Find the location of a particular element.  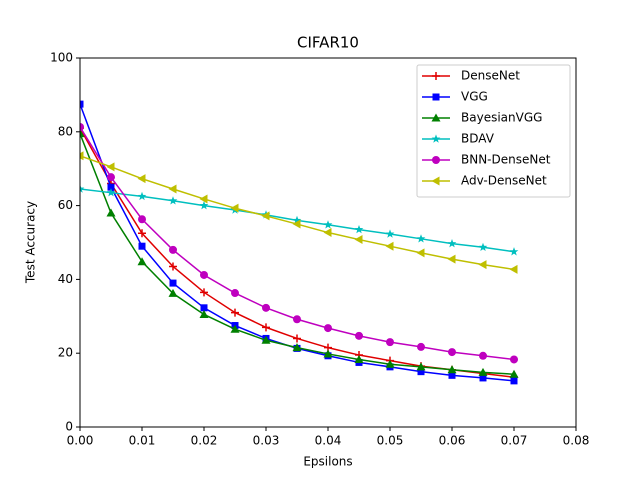

x-tick-label: 0.05 is located at coordinates (390, 441).